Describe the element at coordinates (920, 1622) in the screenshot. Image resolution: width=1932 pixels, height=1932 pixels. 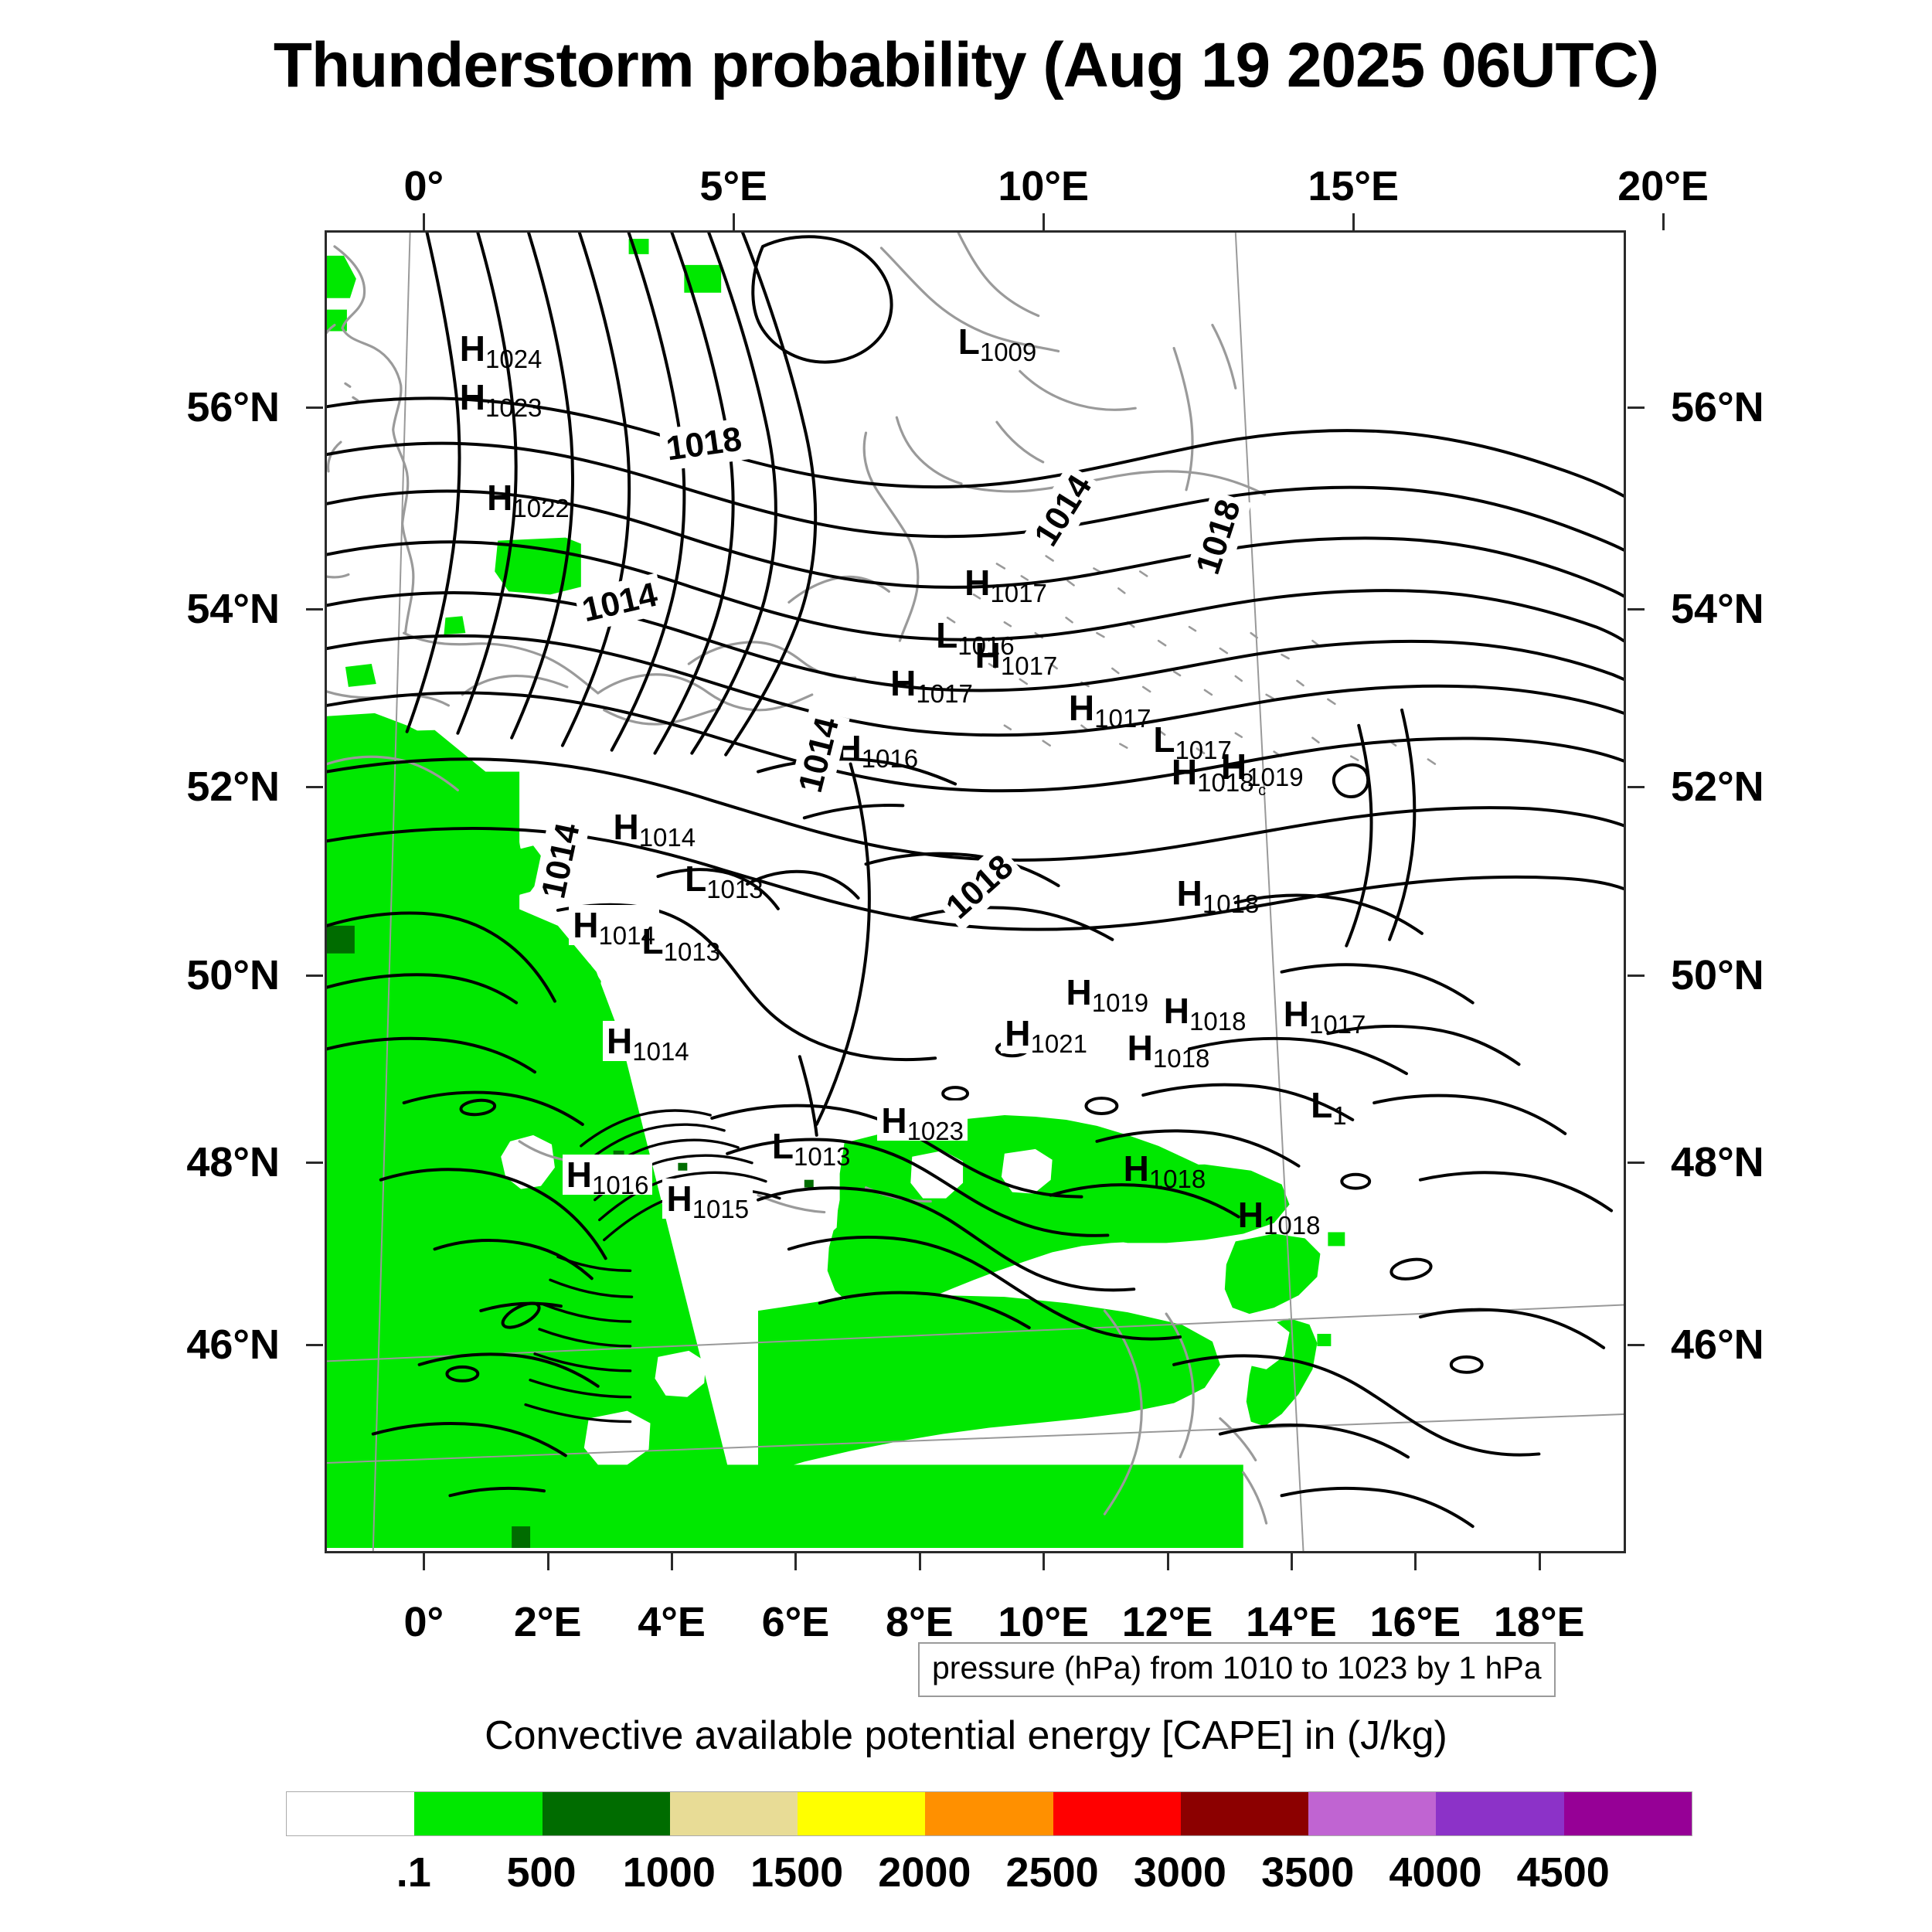
I see `axis-tick-bottom: 8°E` at that location.